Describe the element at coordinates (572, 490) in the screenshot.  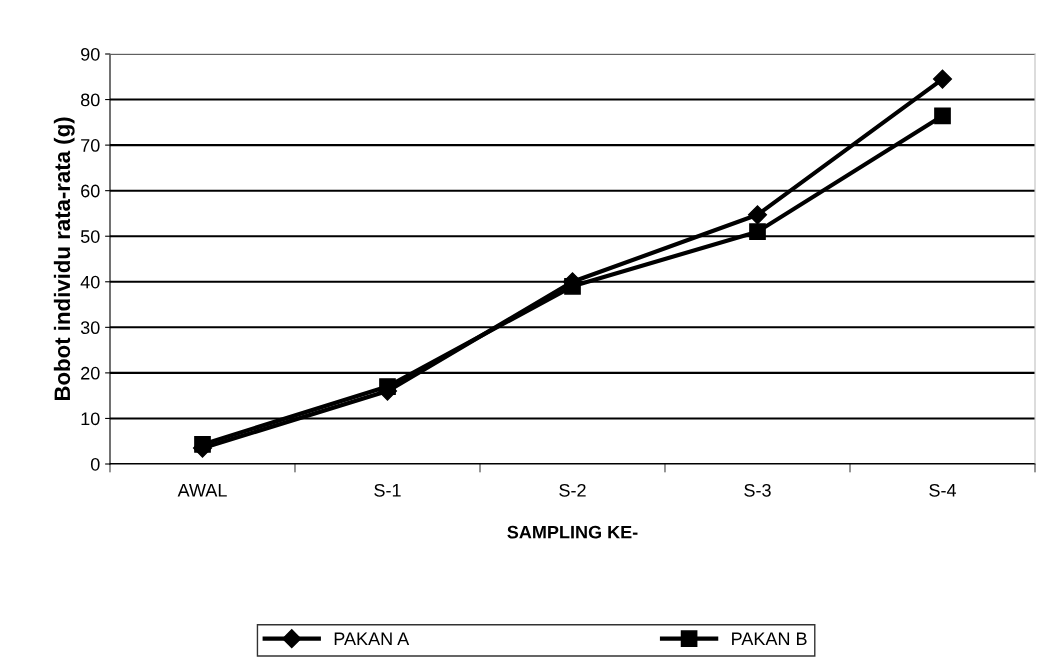
I see `x-tick-label: S-2` at that location.